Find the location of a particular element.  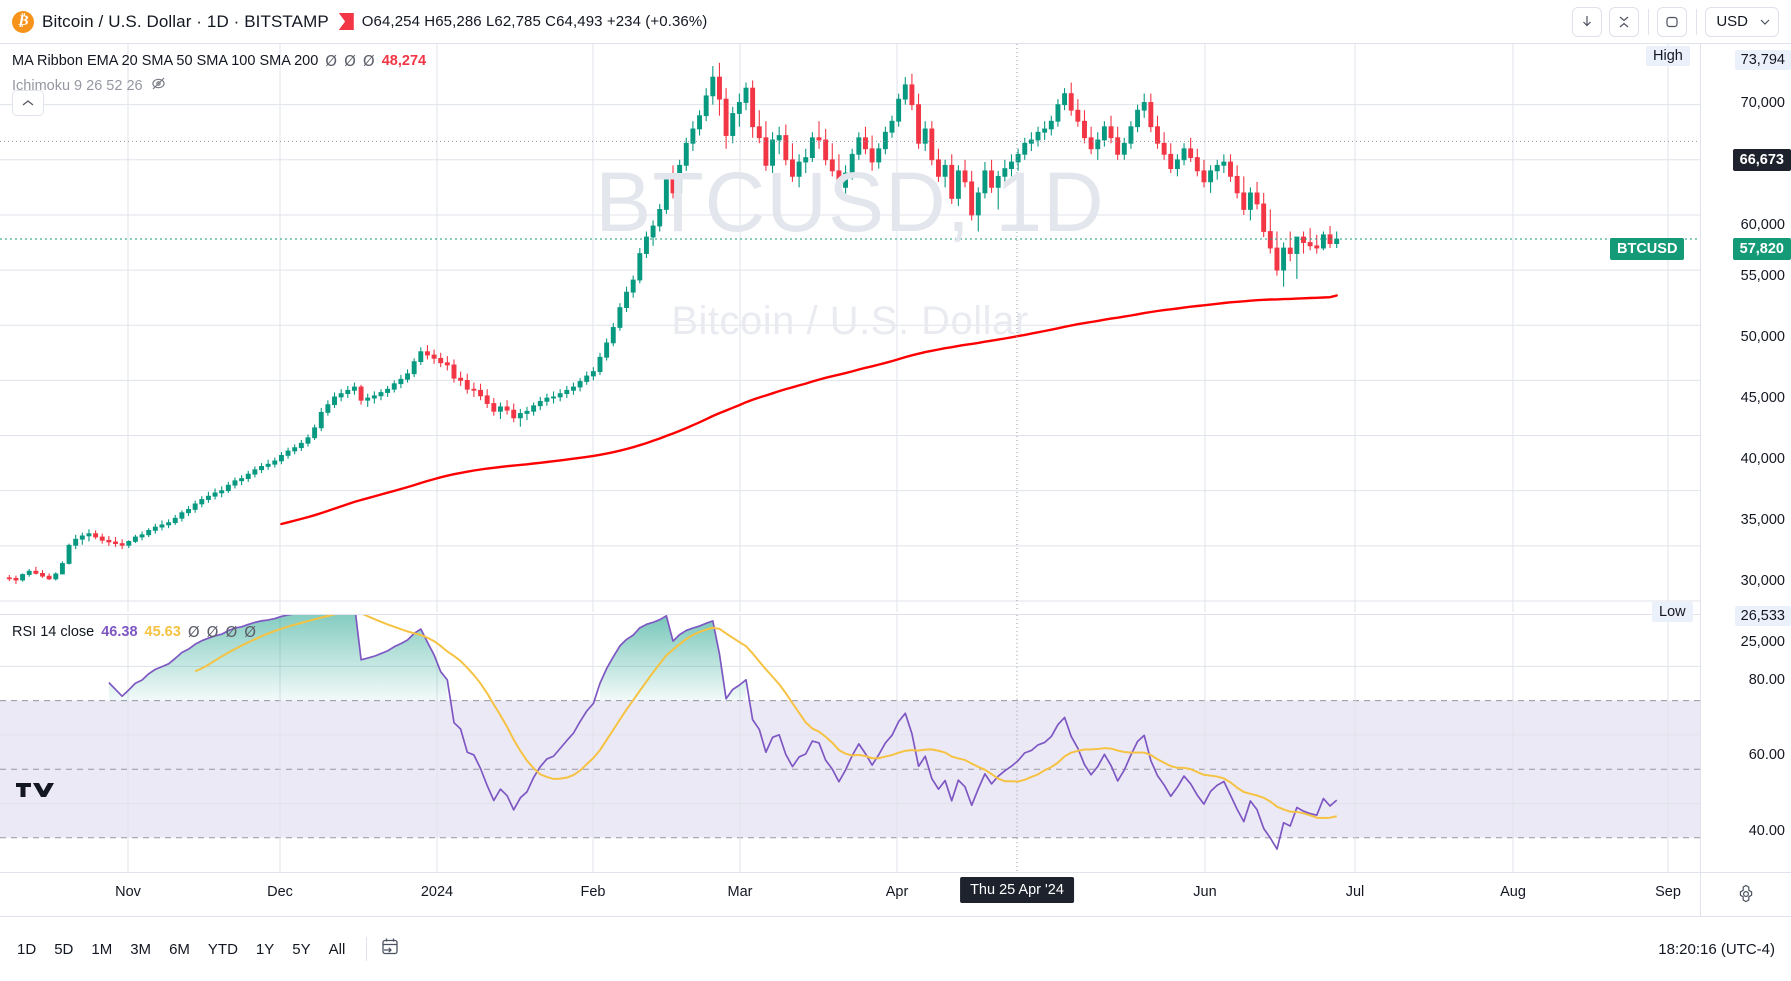

timeframe-5y: 5Y is located at coordinates (301, 949).